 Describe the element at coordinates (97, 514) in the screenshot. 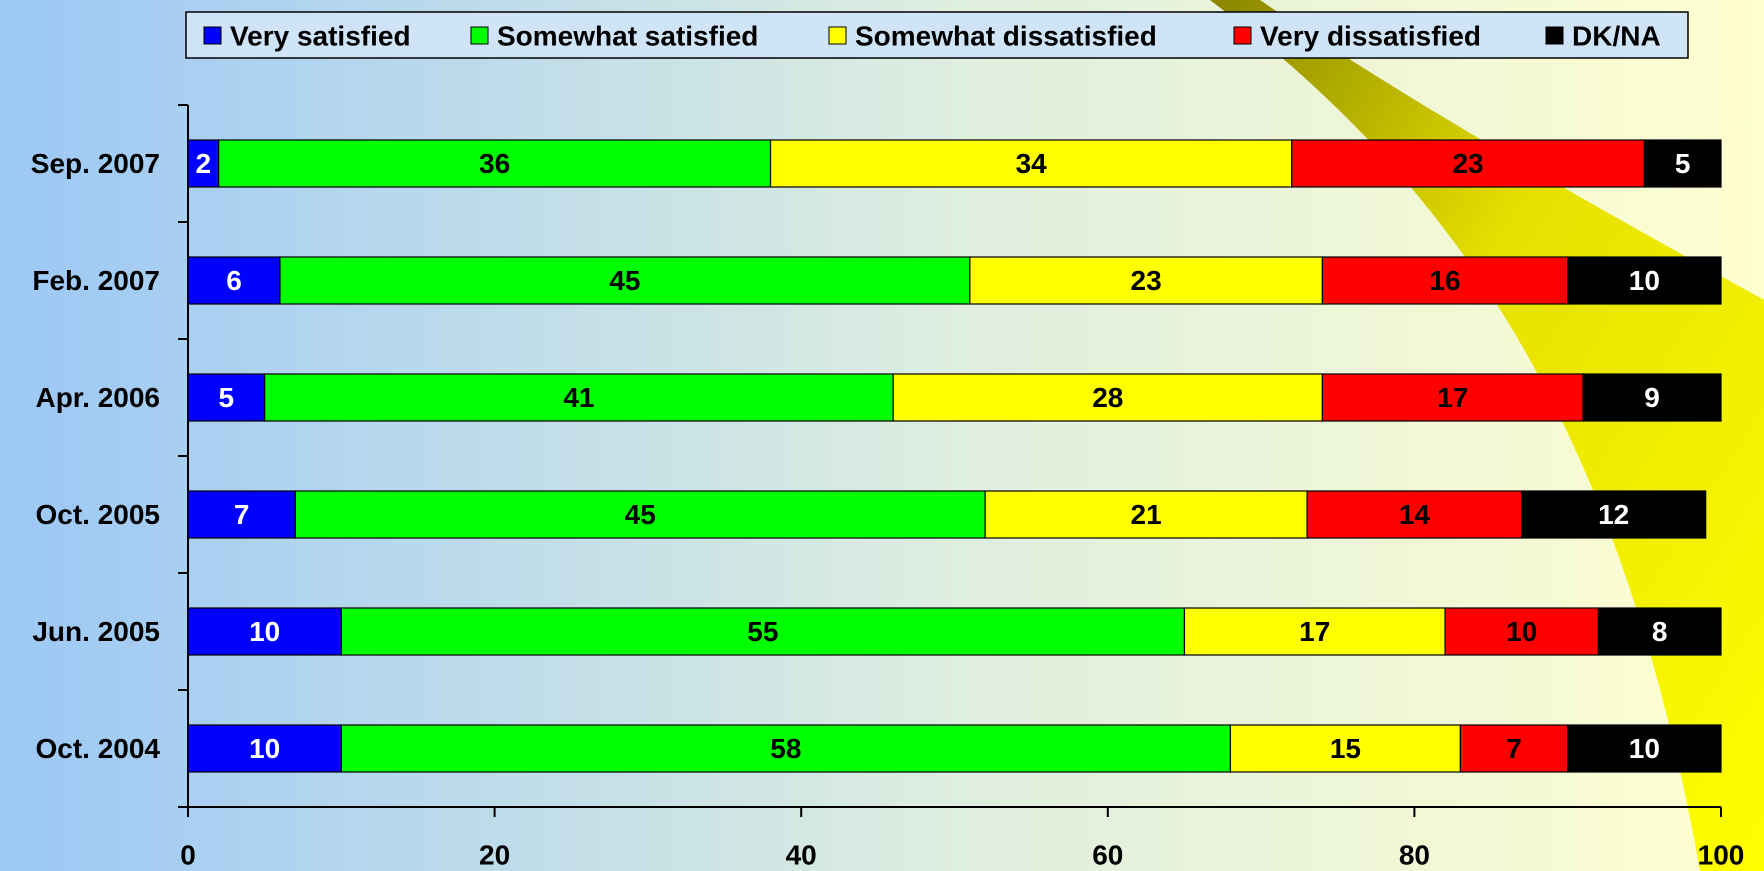

I see `y-tick-label: Oct. 2005` at that location.